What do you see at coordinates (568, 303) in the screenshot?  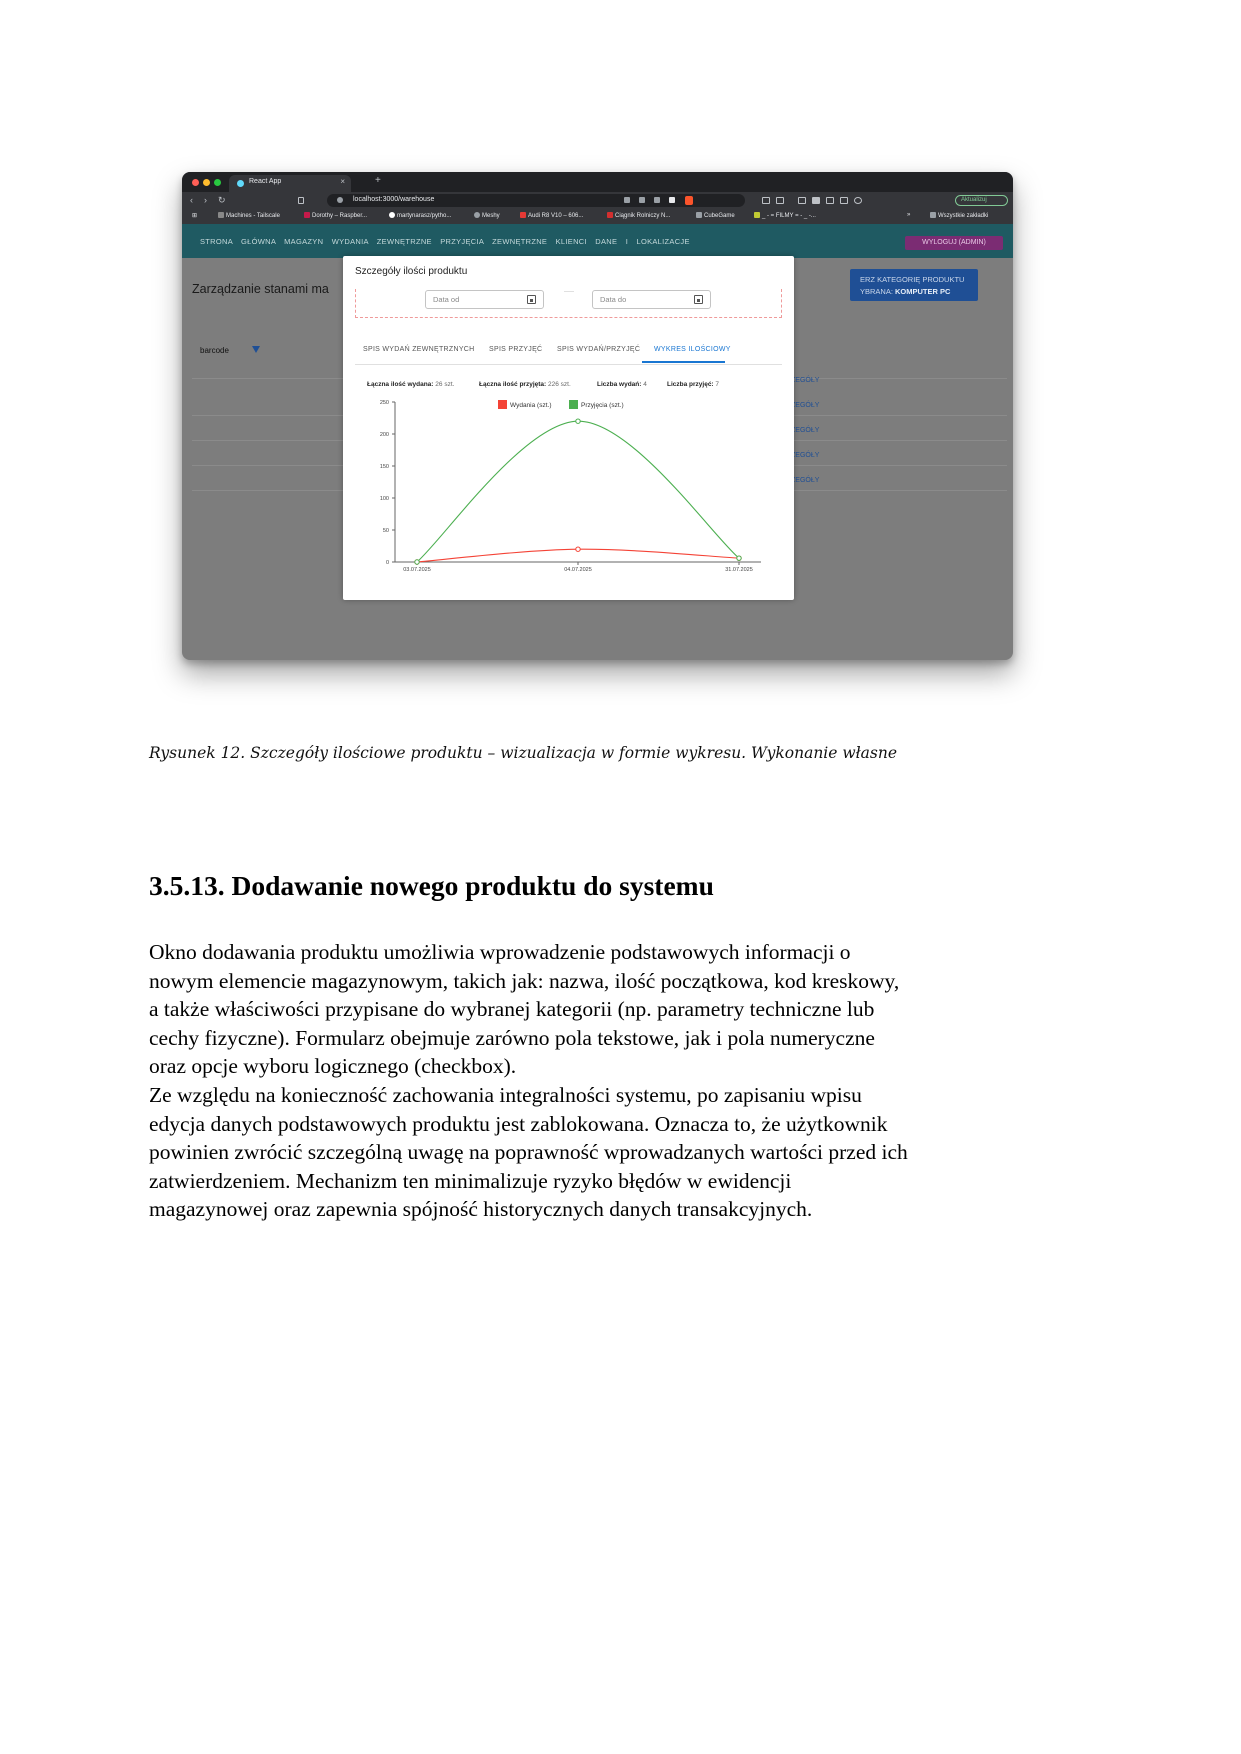 I see `date-range-section` at bounding box center [568, 303].